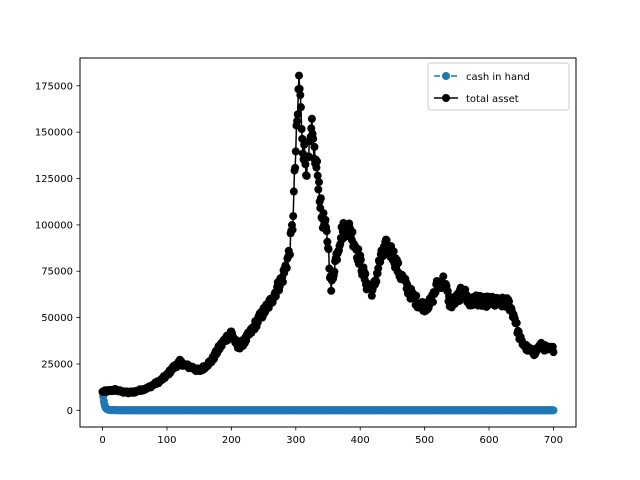  I want to click on legend: cash in hand total asset, so click(498, 86).